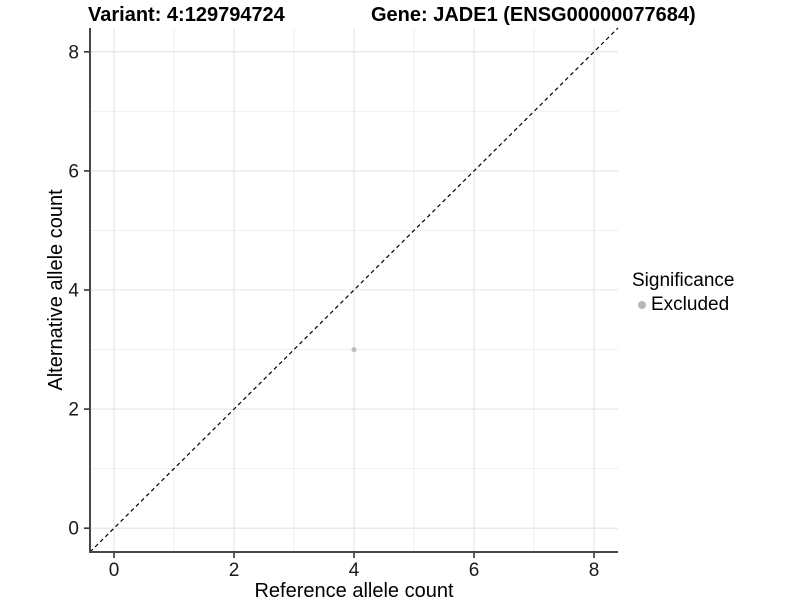  Describe the element at coordinates (533, 15) in the screenshot. I see `gene-title: Gene: JADE1 (ENSG00000077684)` at that location.